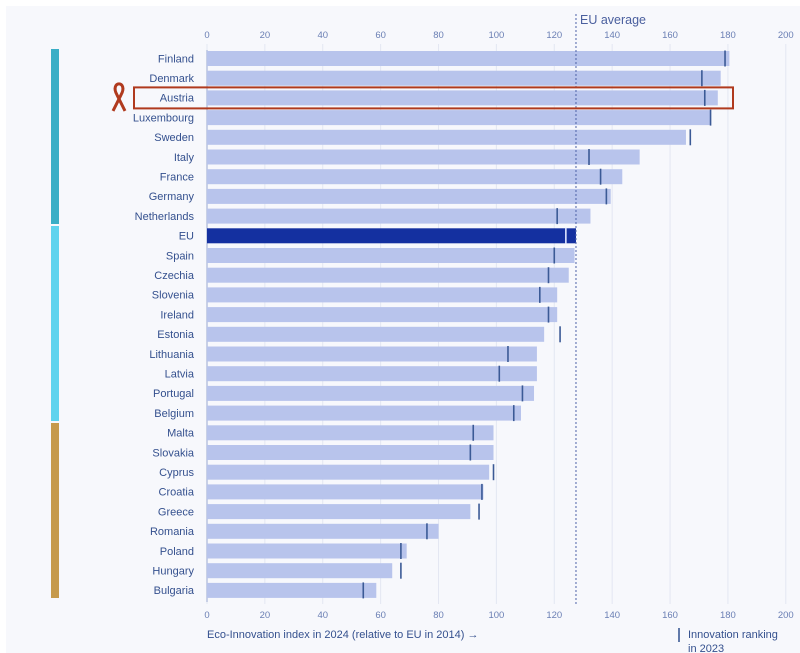 This screenshot has width=800, height=653. Describe the element at coordinates (181, 434) in the screenshot. I see `category-label: Malta` at that location.